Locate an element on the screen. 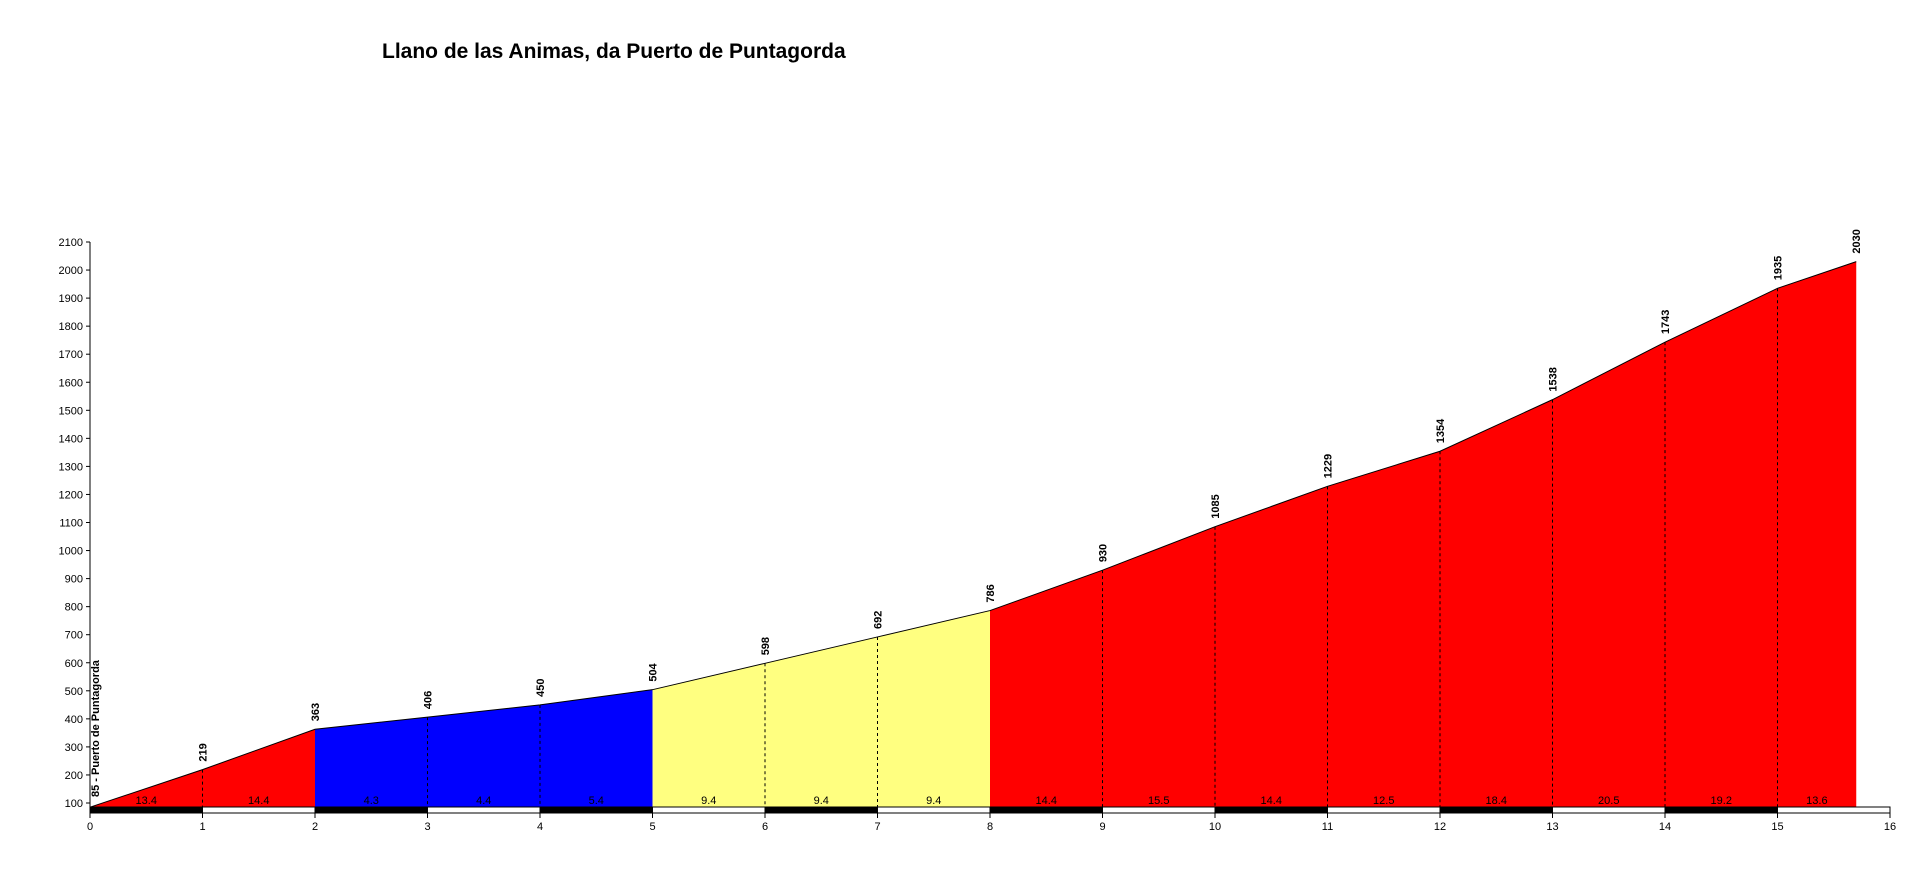  y-tick-label: 2000 is located at coordinates (71, 271).